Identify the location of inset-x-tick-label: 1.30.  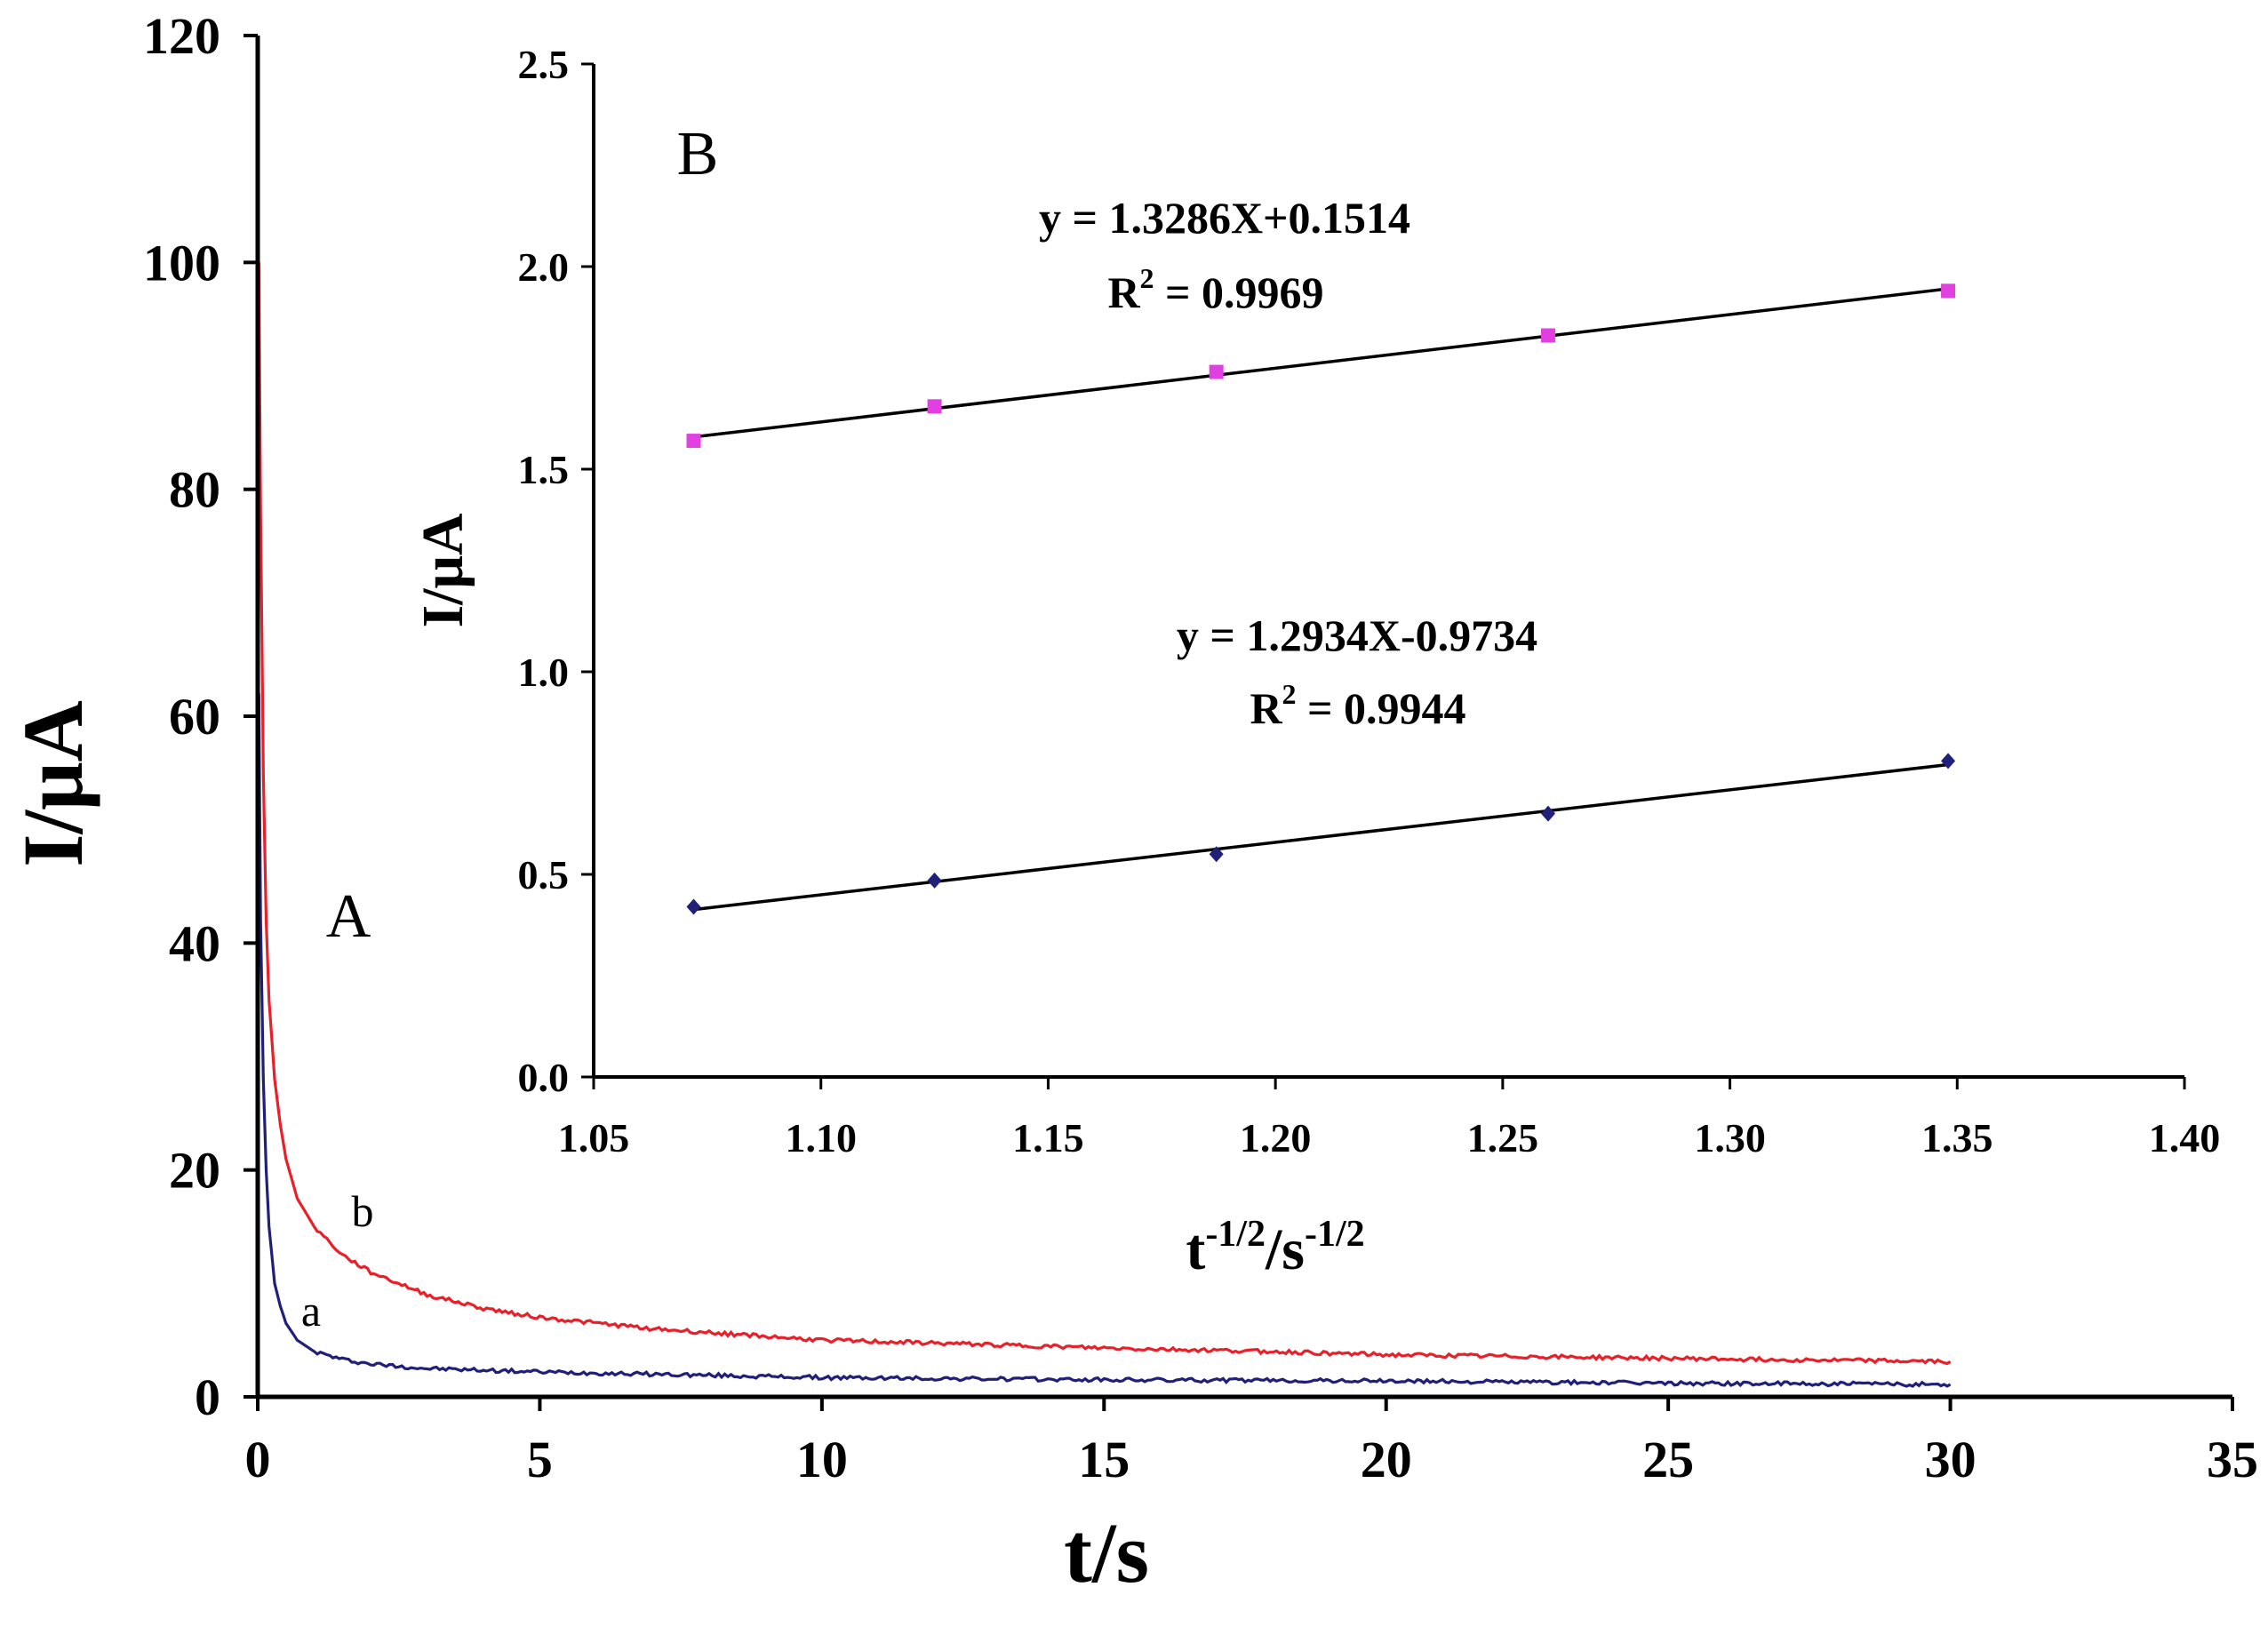
(1730, 1137).